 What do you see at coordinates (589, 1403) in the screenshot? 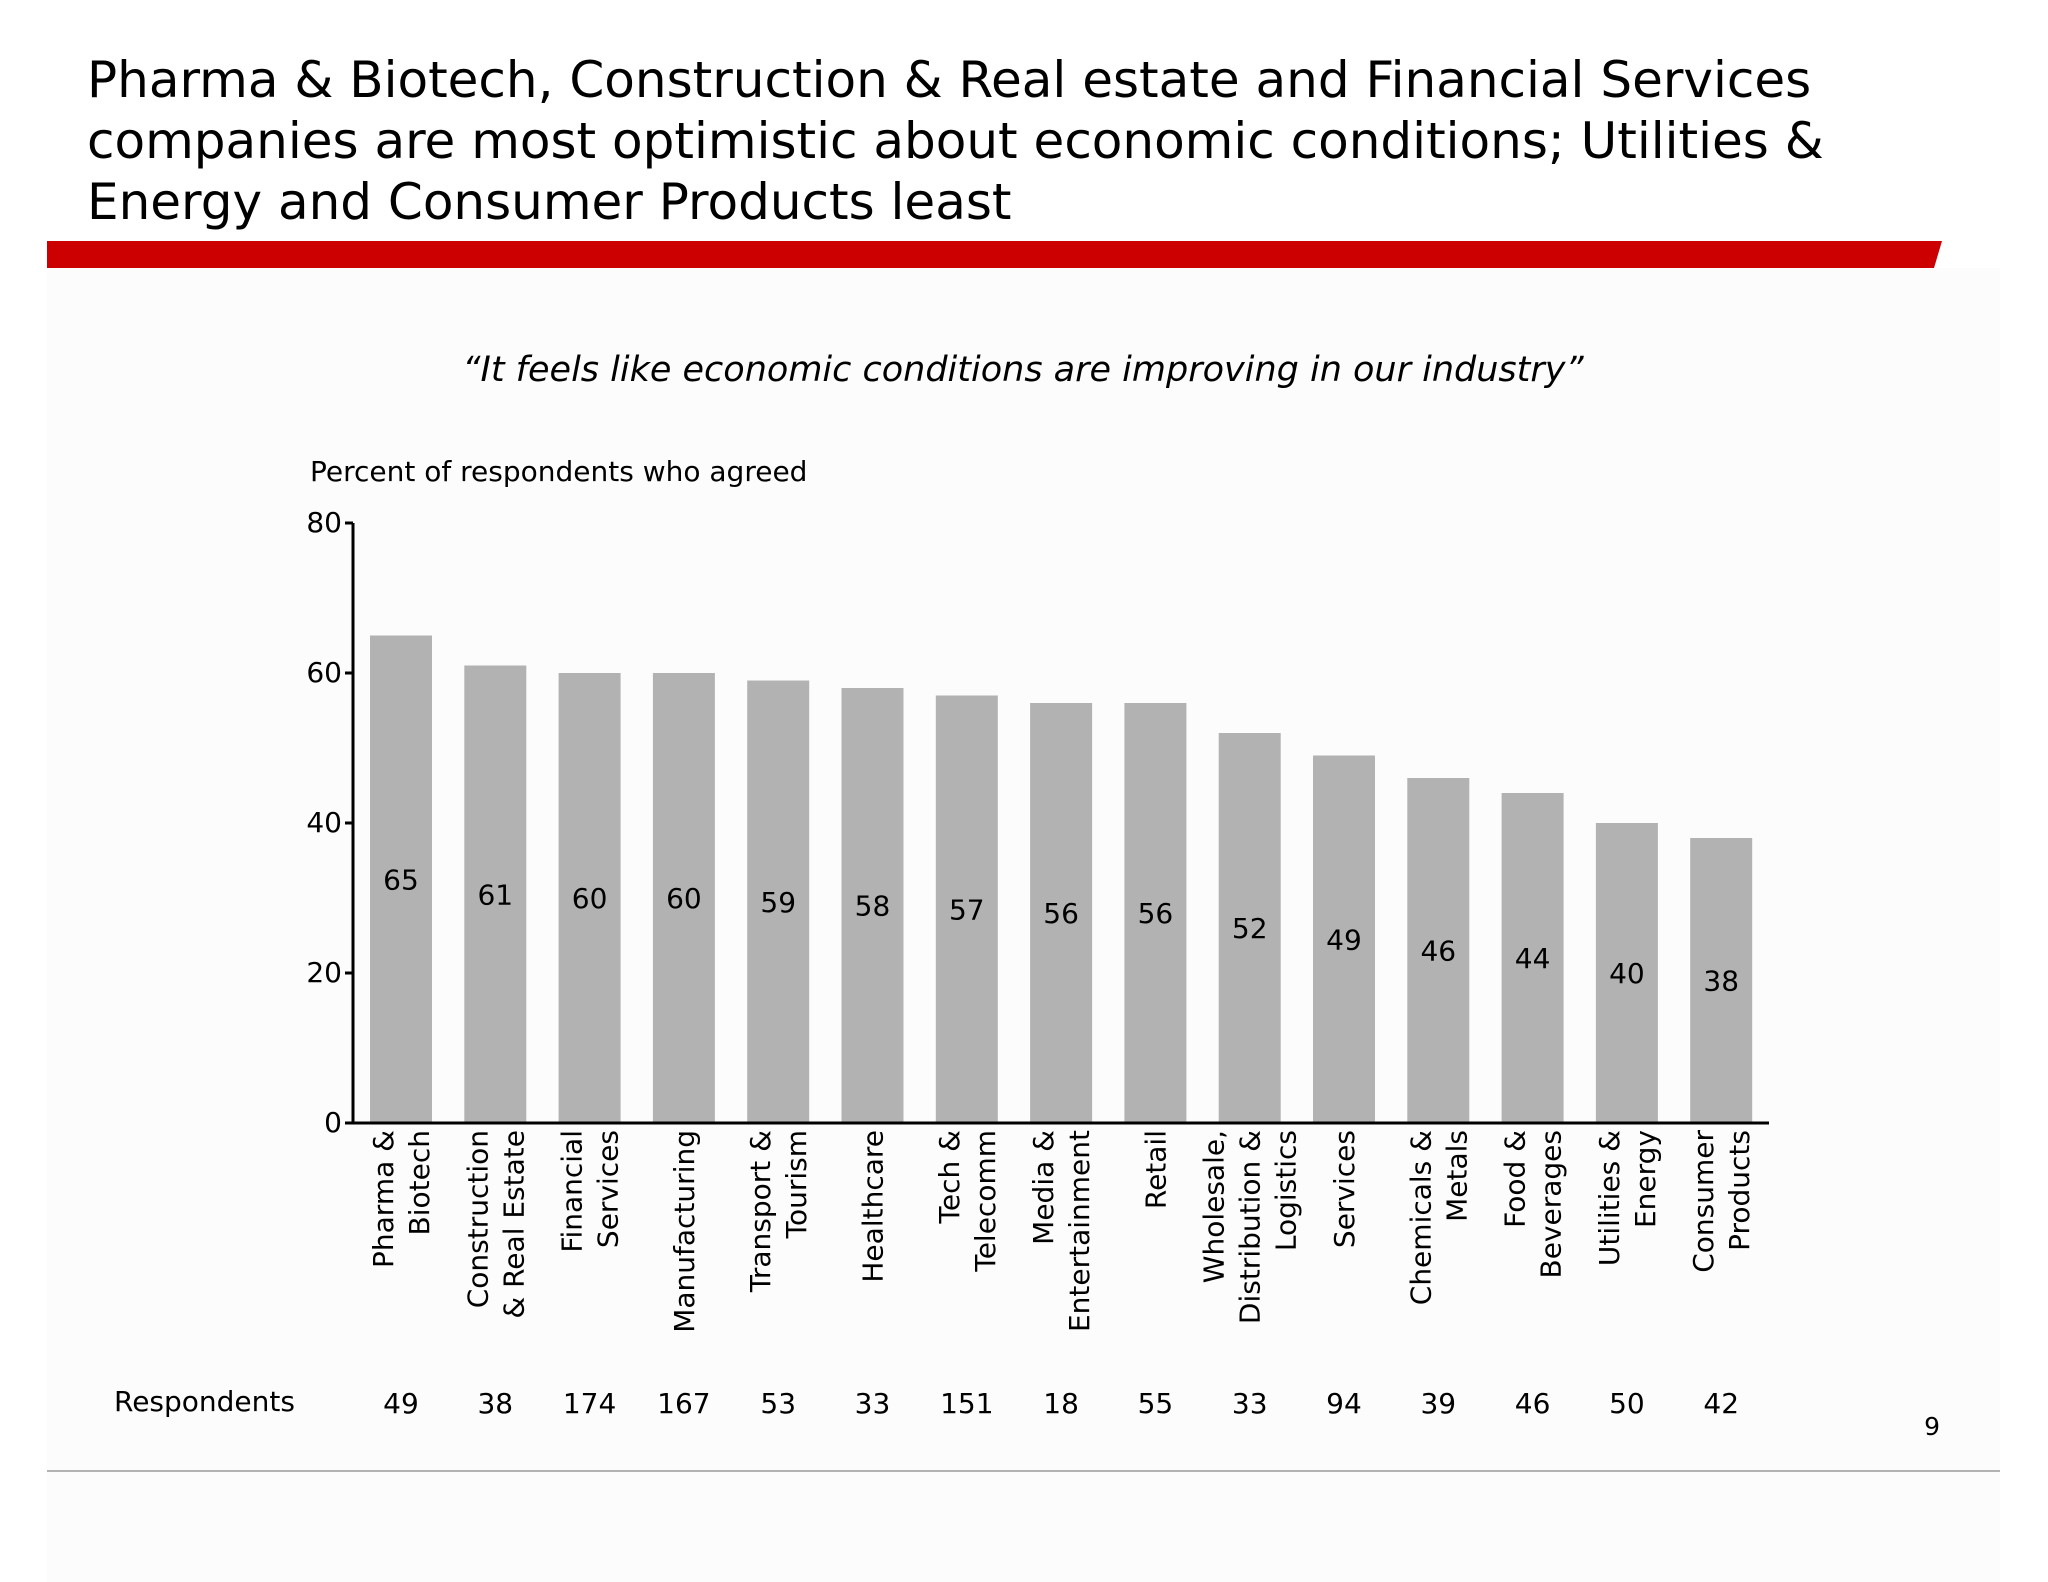
I see `respondents-value: 174` at bounding box center [589, 1403].